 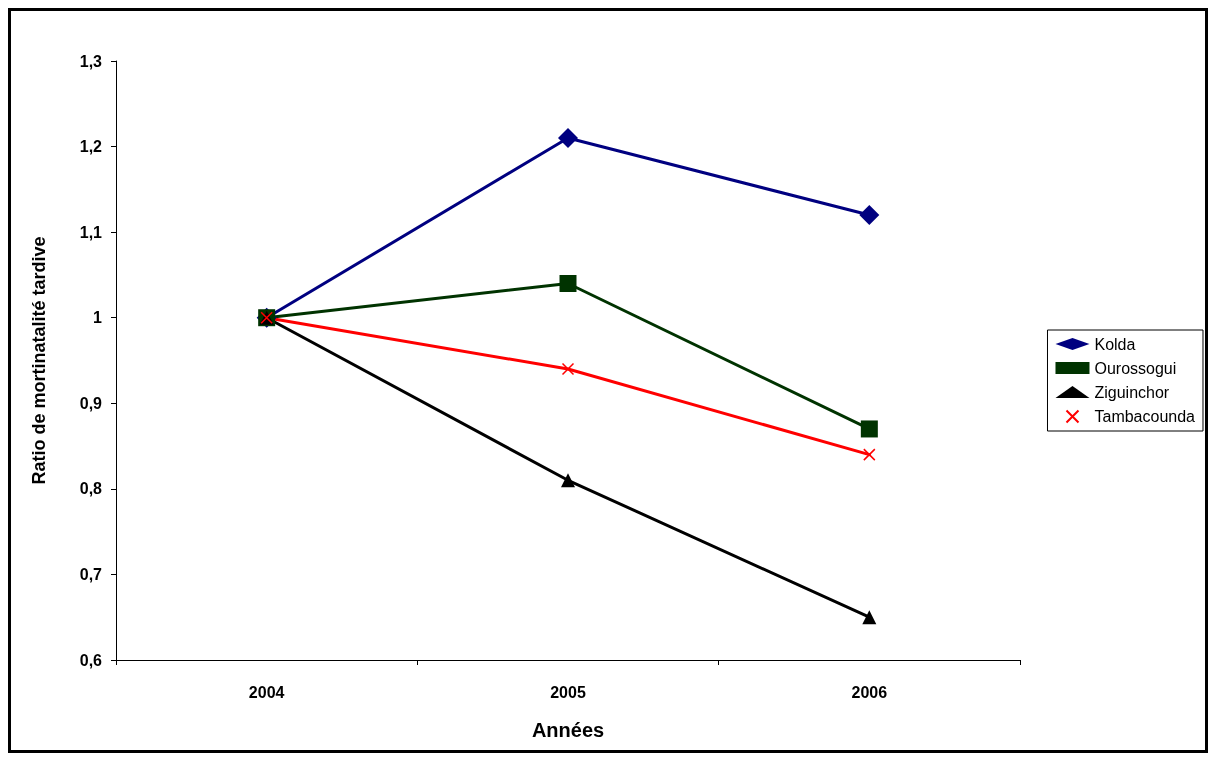 What do you see at coordinates (869, 692) in the screenshot?
I see `x-tick-label: 2006` at bounding box center [869, 692].